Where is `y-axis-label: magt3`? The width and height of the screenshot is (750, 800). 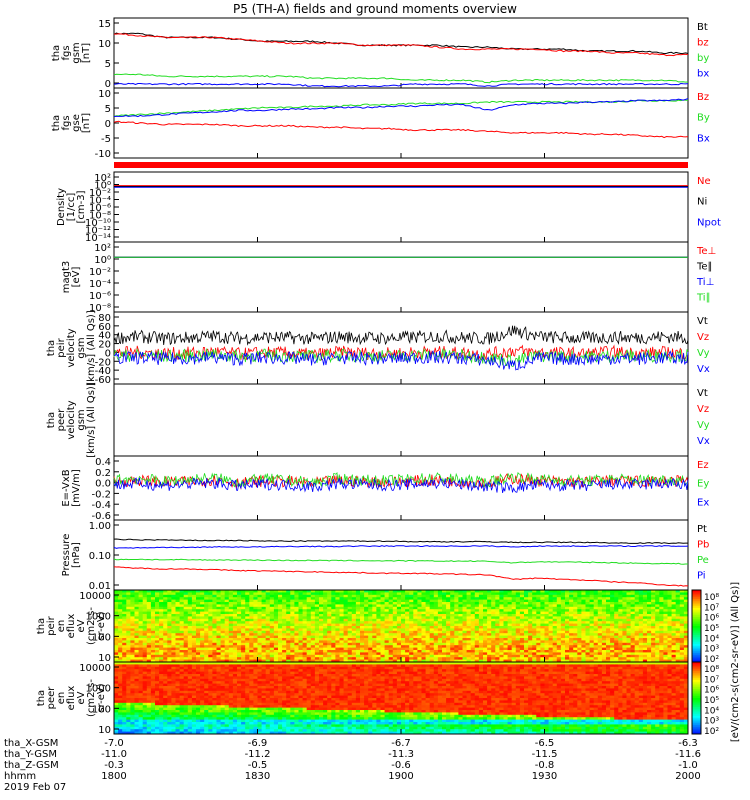 y-axis-label: magt3 is located at coordinates (66, 277).